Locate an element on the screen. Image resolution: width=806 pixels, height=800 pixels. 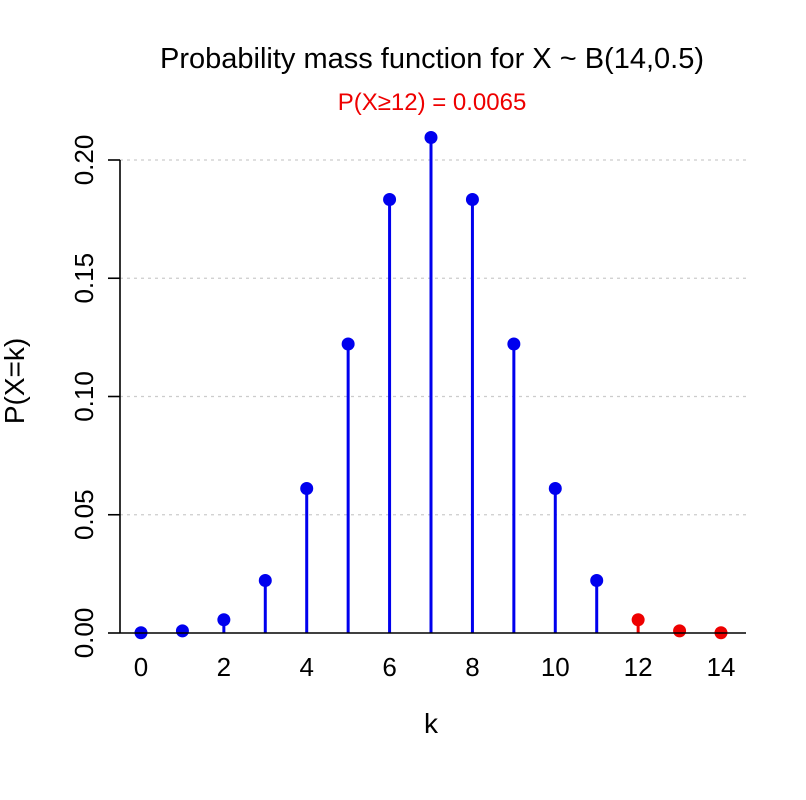
point-k5 is located at coordinates (348, 344).